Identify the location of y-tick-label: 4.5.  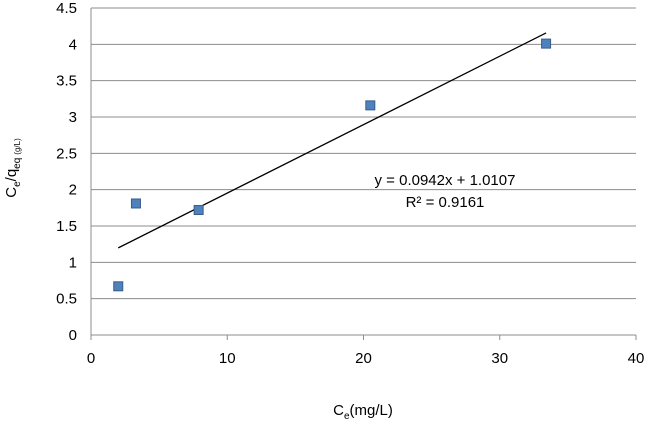
(66, 8).